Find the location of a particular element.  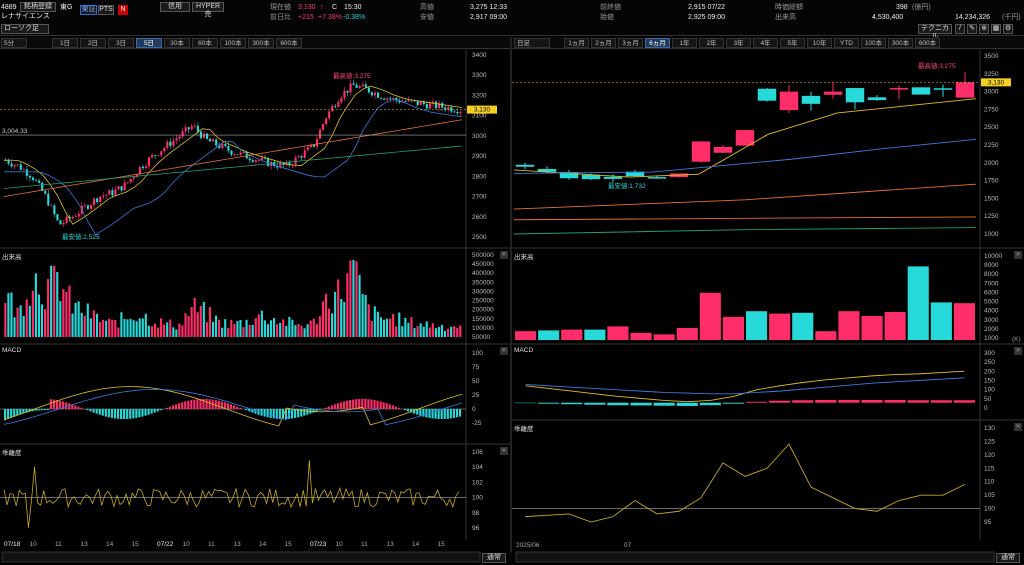

right-range-tab: 1ヵ月 is located at coordinates (576, 43).